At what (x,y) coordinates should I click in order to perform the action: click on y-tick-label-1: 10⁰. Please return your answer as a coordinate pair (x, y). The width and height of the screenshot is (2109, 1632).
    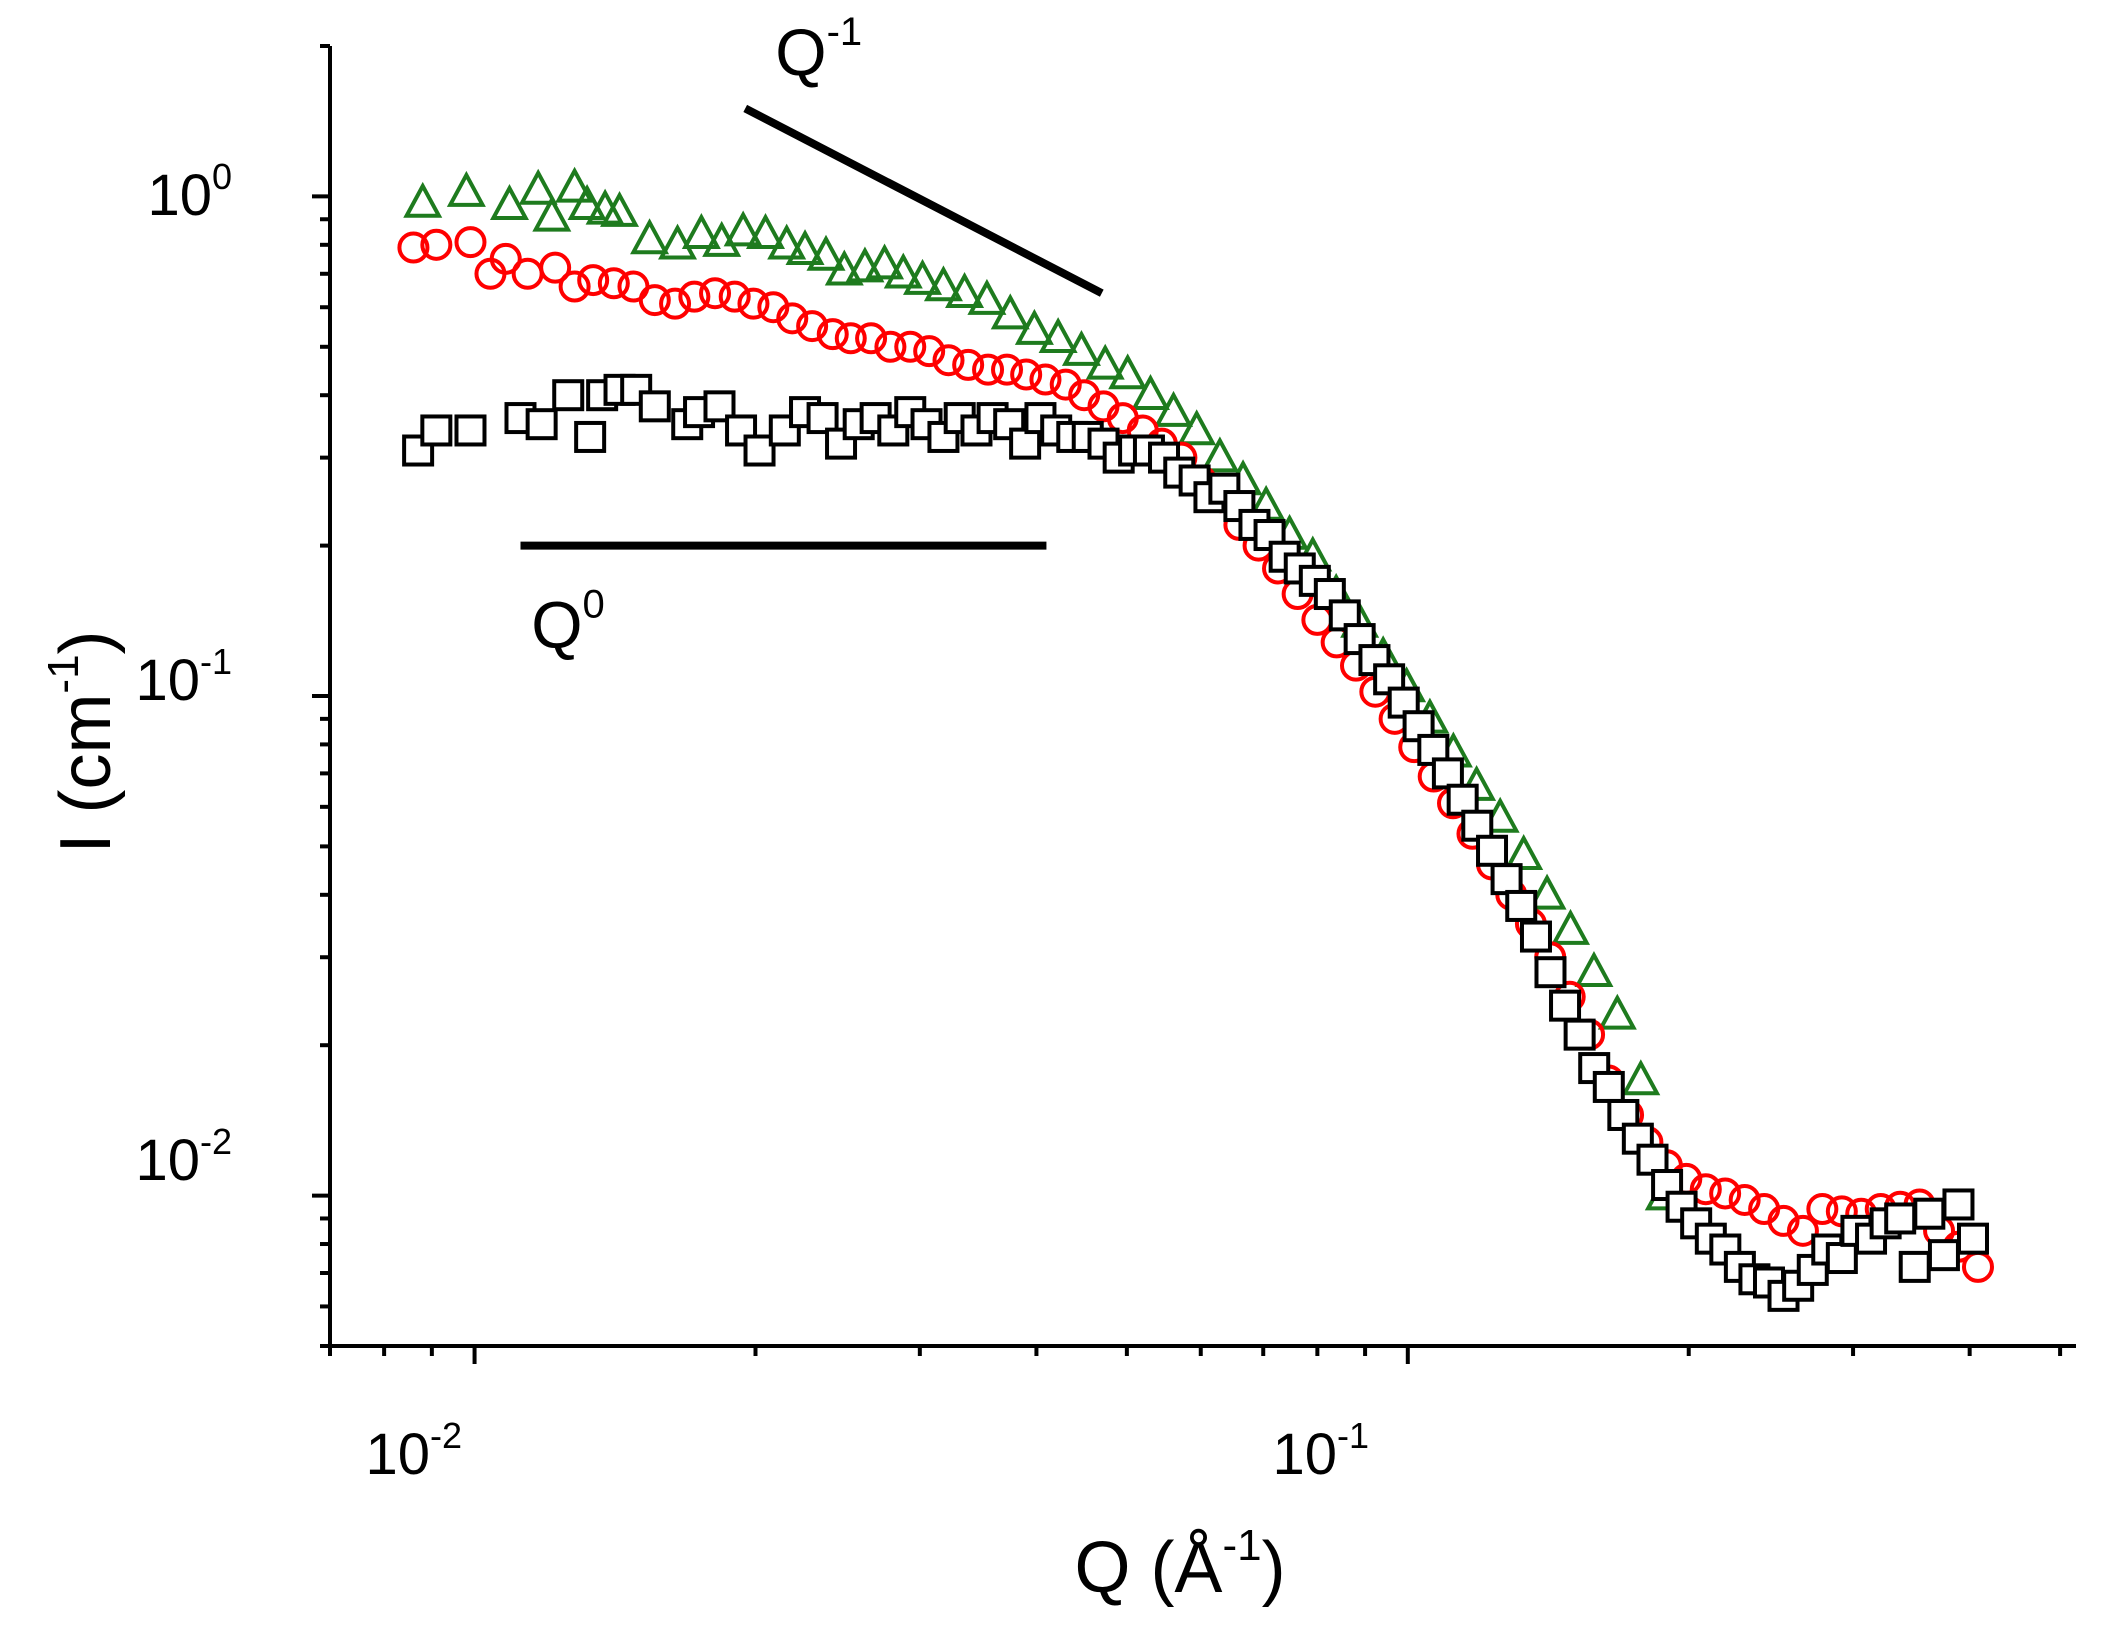
    Looking at the image, I should click on (189, 192).